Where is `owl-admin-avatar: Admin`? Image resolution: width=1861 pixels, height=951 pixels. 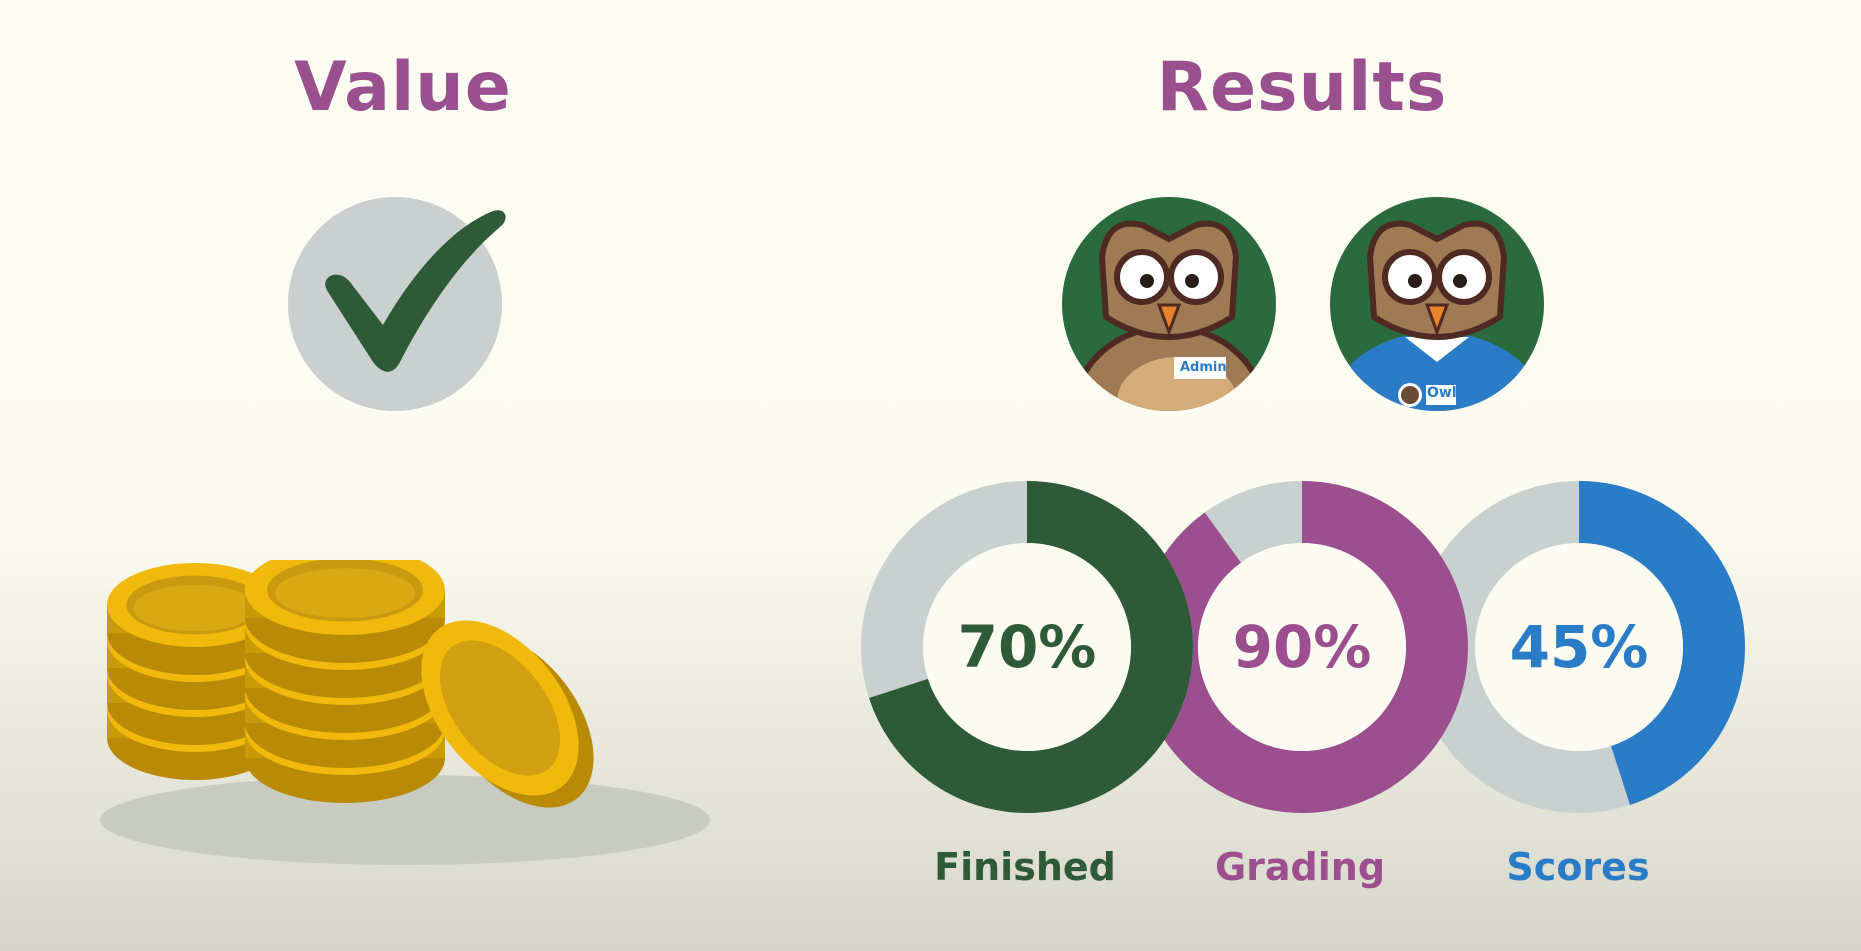
owl-admin-avatar: Admin is located at coordinates (1169, 306).